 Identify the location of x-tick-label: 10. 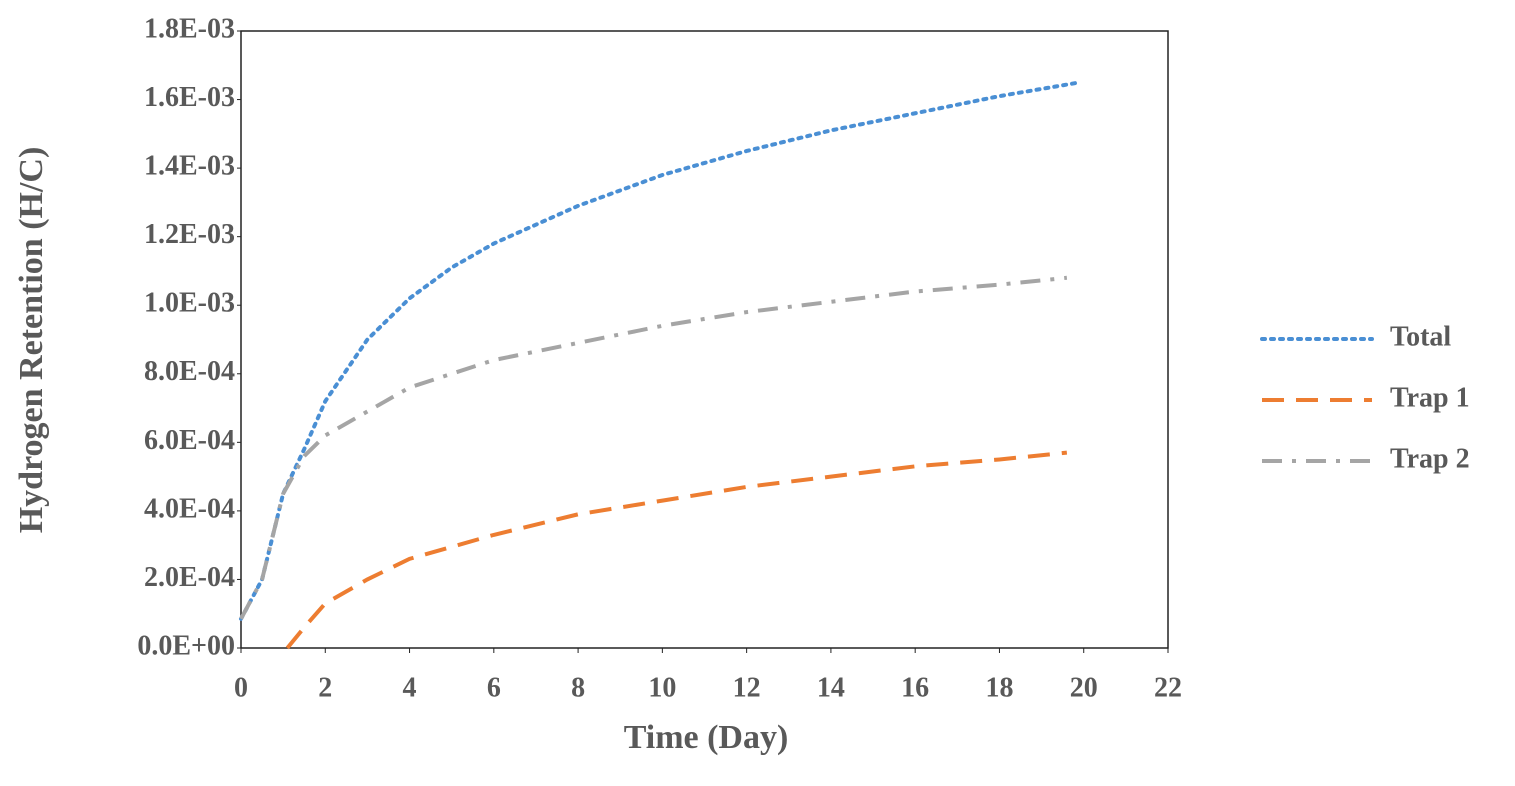
(662, 687).